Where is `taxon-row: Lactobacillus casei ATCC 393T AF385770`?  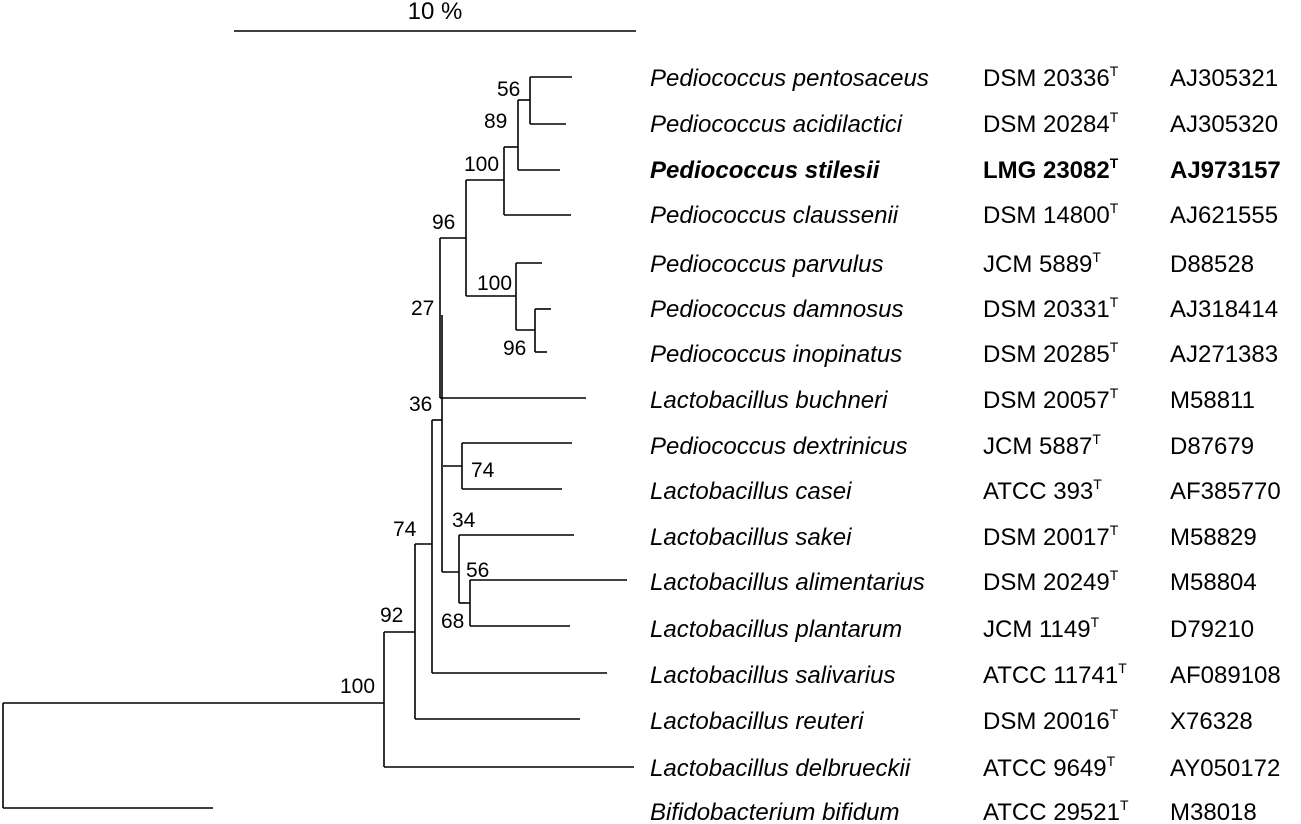 taxon-row: Lactobacillus casei ATCC 393T AF385770 is located at coordinates (965, 490).